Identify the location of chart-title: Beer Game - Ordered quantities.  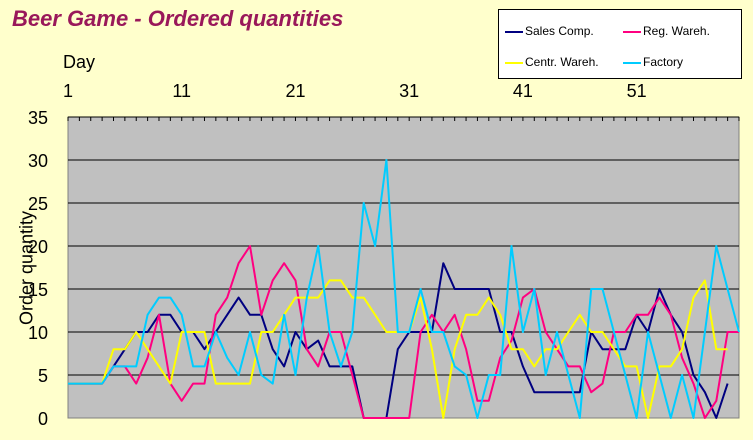
(178, 18).